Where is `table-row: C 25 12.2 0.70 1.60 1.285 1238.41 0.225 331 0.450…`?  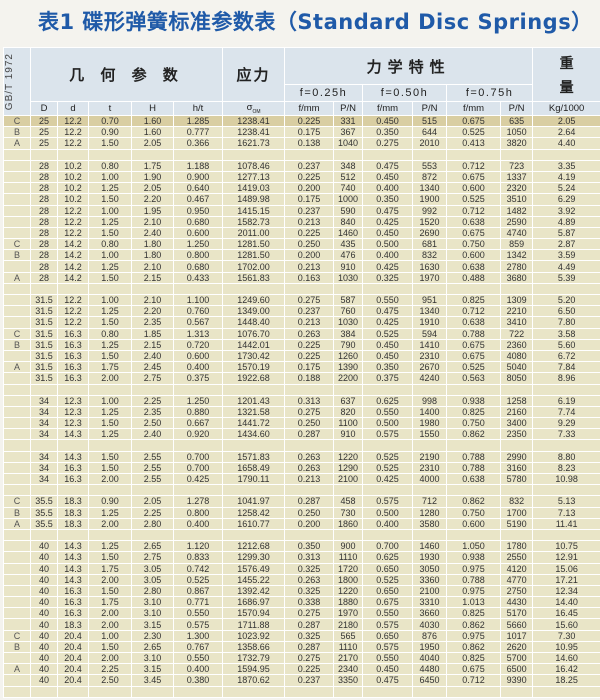 table-row: C 25 12.2 0.70 1.60 1.285 1238.41 0.225 331 0.450… is located at coordinates (301, 121).